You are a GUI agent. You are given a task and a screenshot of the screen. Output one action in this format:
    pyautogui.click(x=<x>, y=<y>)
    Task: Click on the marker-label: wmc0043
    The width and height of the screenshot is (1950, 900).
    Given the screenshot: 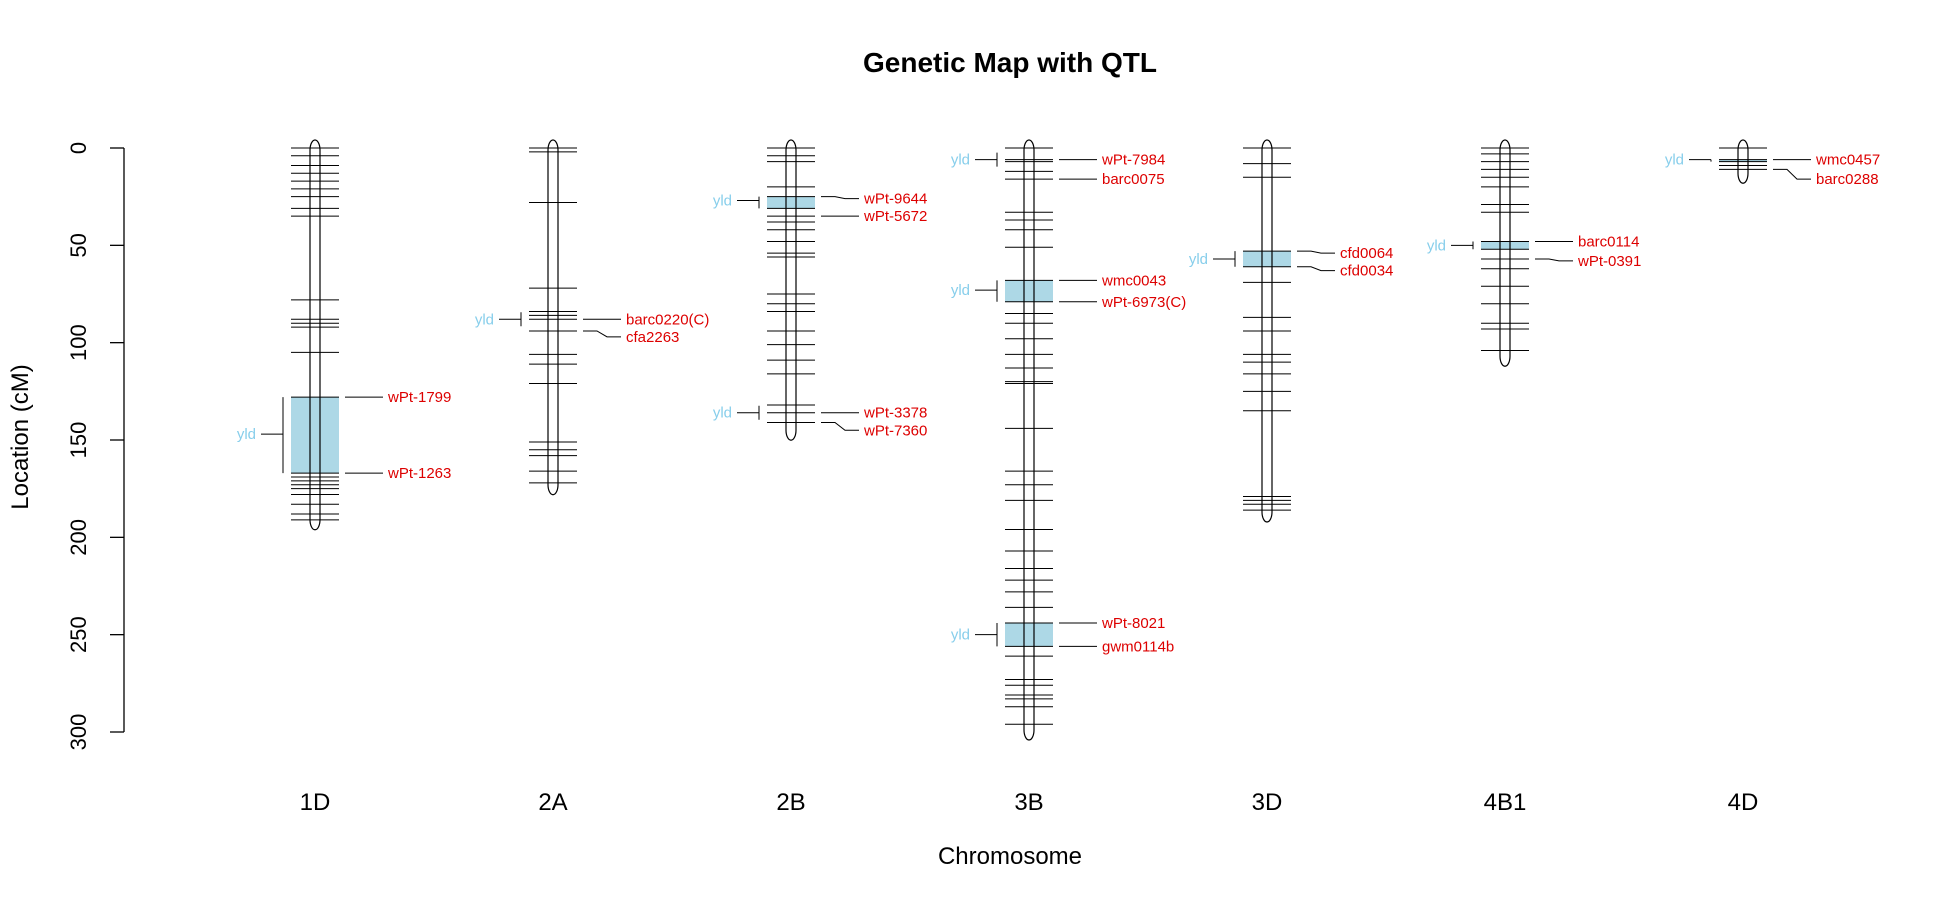 What is the action you would take?
    pyautogui.click(x=1133, y=280)
    